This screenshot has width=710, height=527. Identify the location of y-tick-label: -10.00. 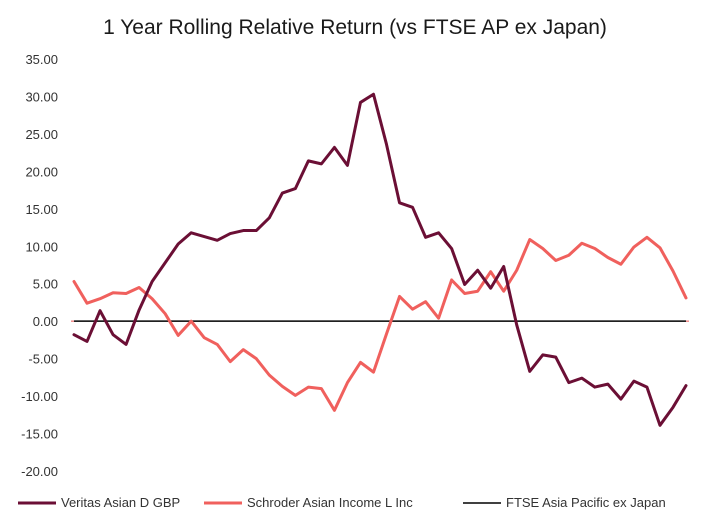
(39, 396).